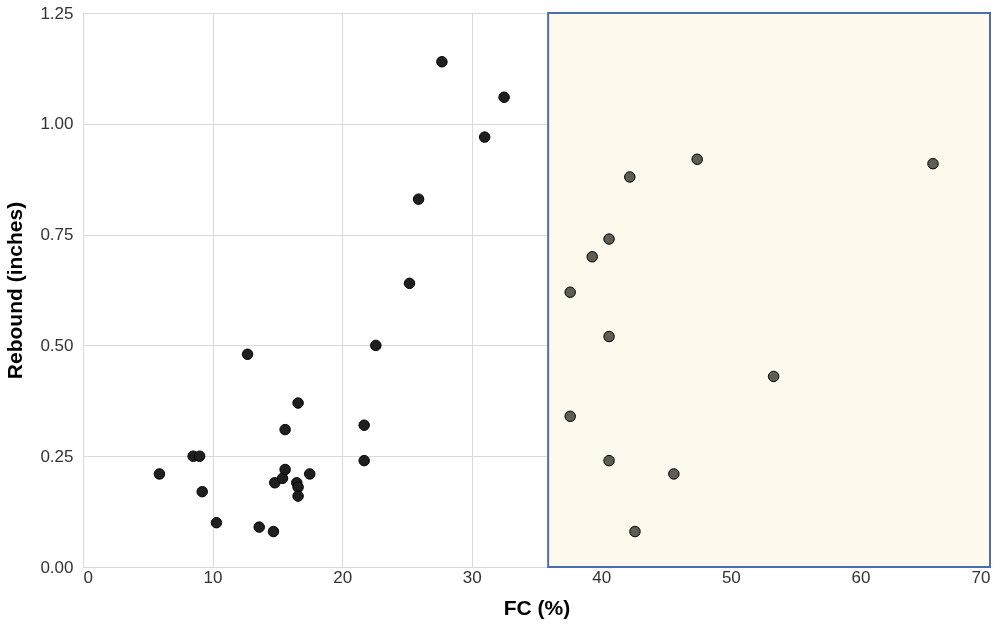  I want to click on x-tick-label: 10, so click(213, 577).